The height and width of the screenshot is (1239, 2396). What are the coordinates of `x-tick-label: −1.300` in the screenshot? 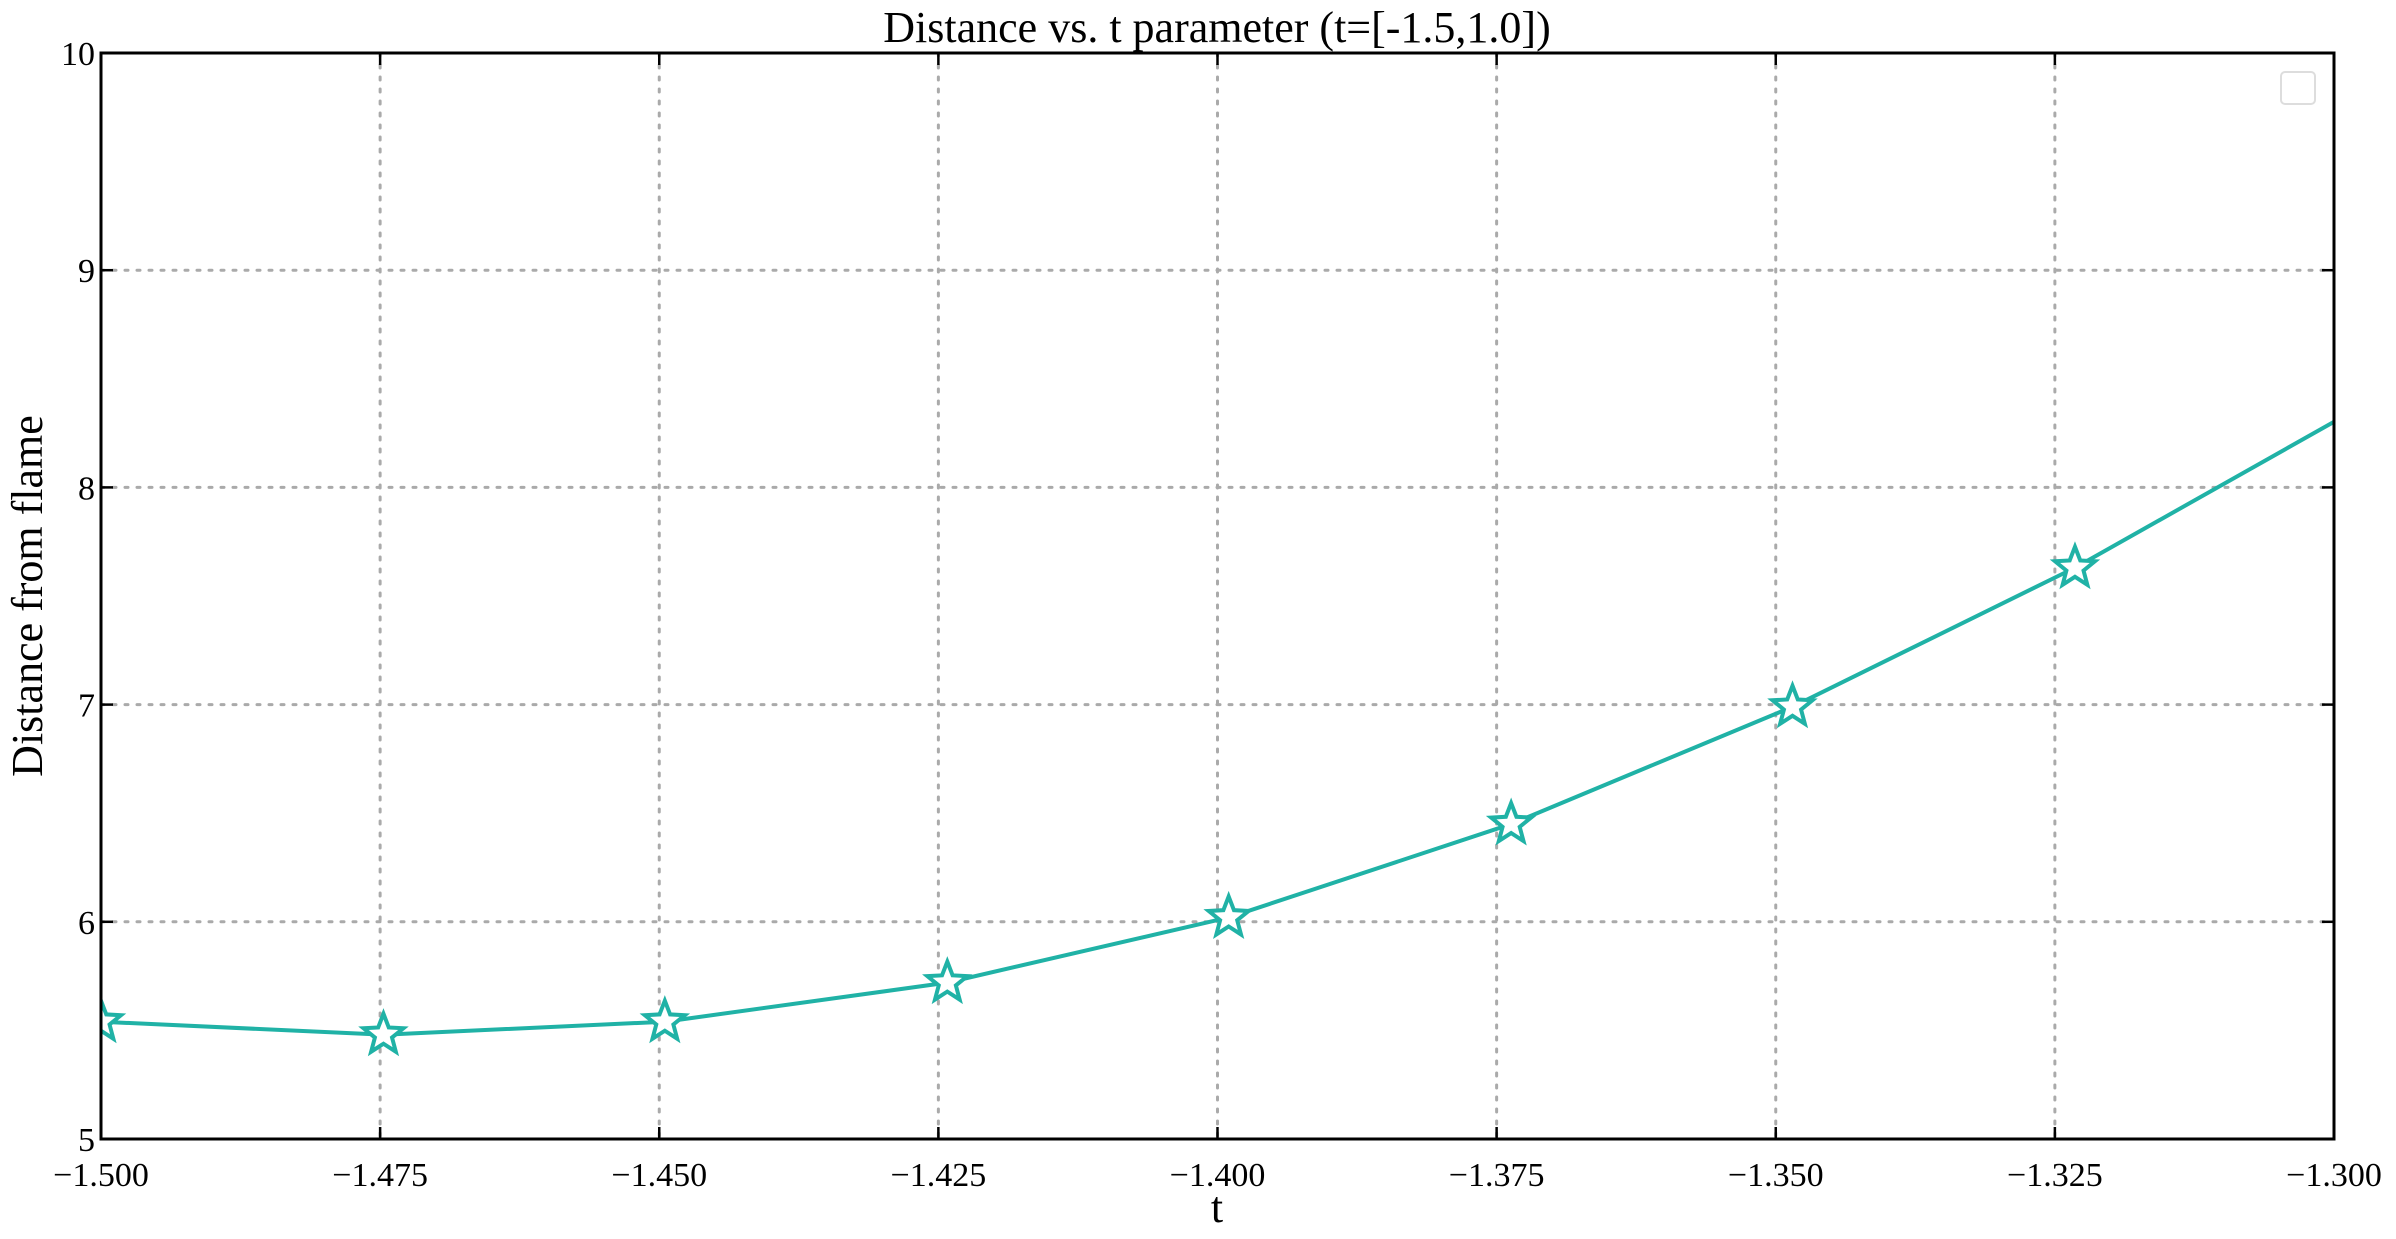 It's located at (2334, 1175).